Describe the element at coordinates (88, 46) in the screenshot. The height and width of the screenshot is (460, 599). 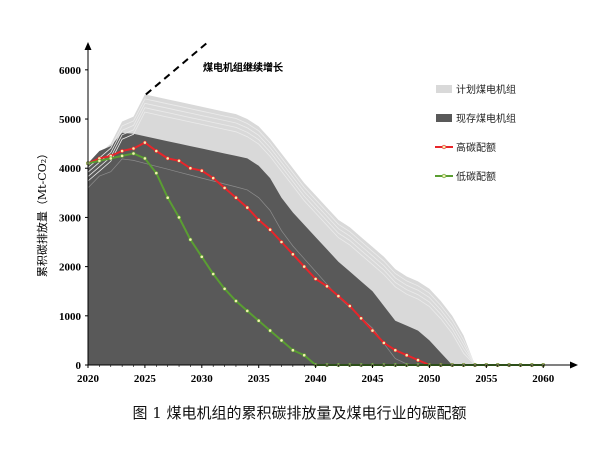
I see `y-axis-arrow` at that location.